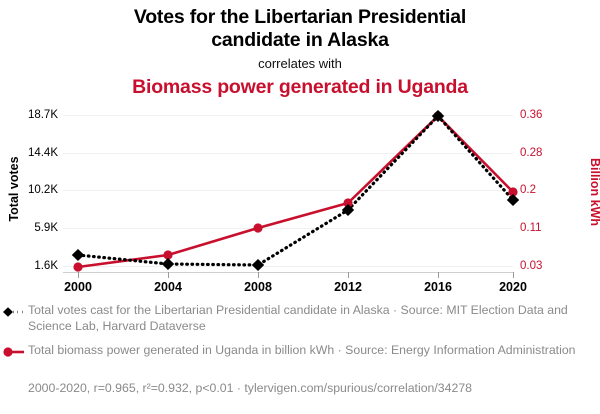 The width and height of the screenshot is (600, 414). Describe the element at coordinates (14, 189) in the screenshot. I see `y-axis-left-title: Total votes` at that location.